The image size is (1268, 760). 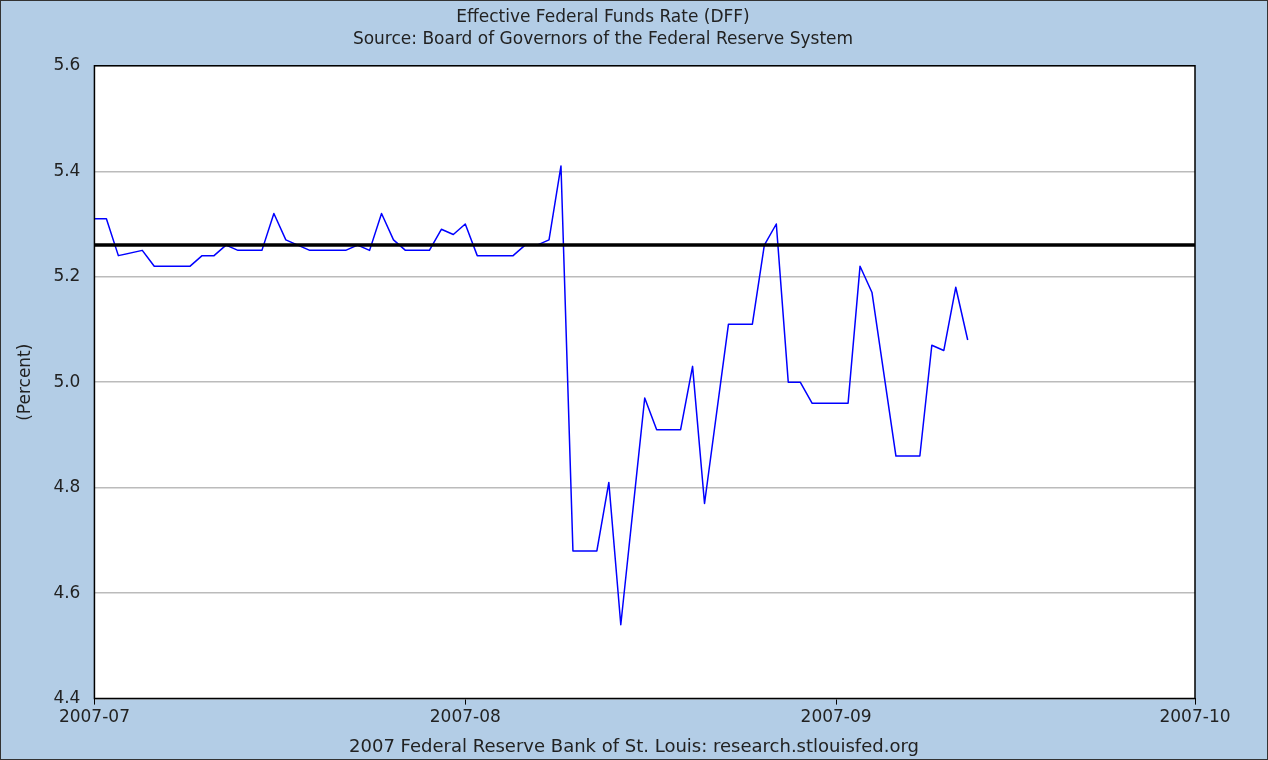 What do you see at coordinates (94, 716) in the screenshot?
I see `x-tick-label: 2007-07` at bounding box center [94, 716].